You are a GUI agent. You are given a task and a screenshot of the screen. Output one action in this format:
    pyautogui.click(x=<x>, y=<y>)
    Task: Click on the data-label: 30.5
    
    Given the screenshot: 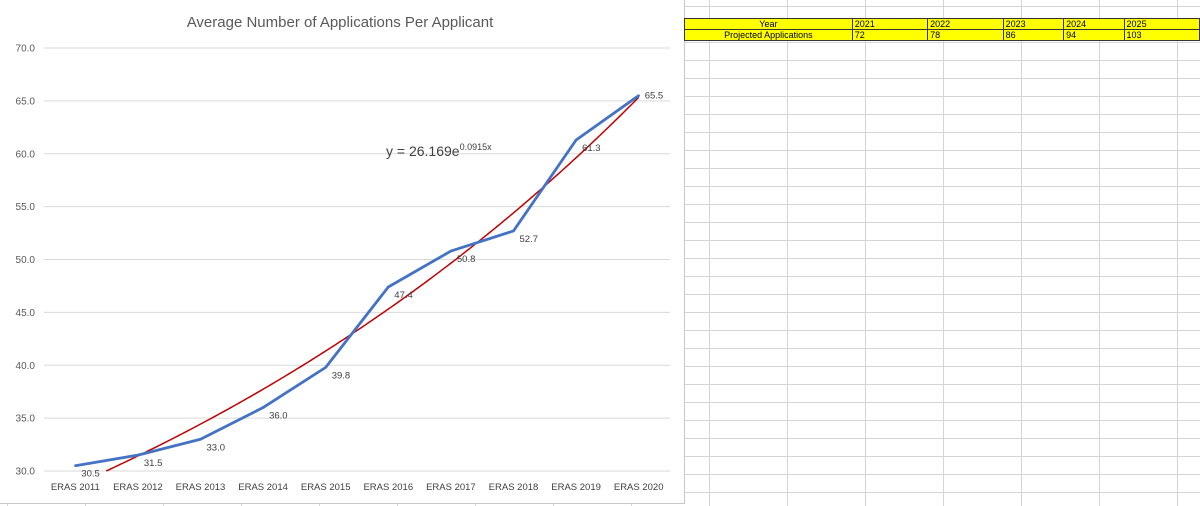 What is the action you would take?
    pyautogui.click(x=90, y=474)
    